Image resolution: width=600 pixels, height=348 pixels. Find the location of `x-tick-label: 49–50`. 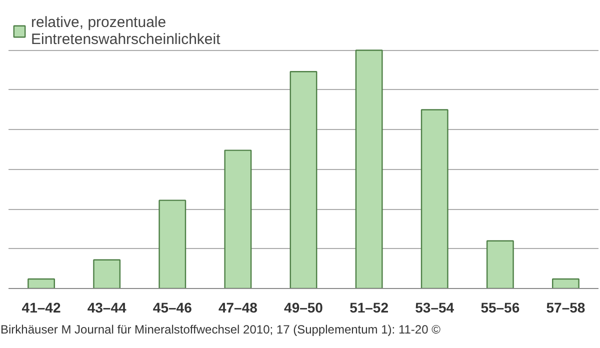

x-tick-label: 49–50 is located at coordinates (304, 308).